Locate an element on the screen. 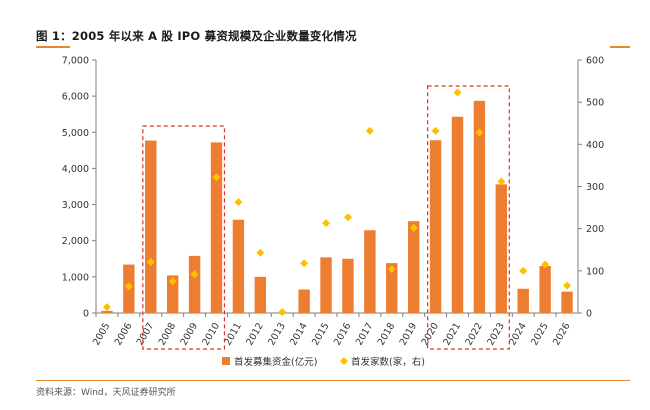  legend-point-swatch is located at coordinates (344, 361).